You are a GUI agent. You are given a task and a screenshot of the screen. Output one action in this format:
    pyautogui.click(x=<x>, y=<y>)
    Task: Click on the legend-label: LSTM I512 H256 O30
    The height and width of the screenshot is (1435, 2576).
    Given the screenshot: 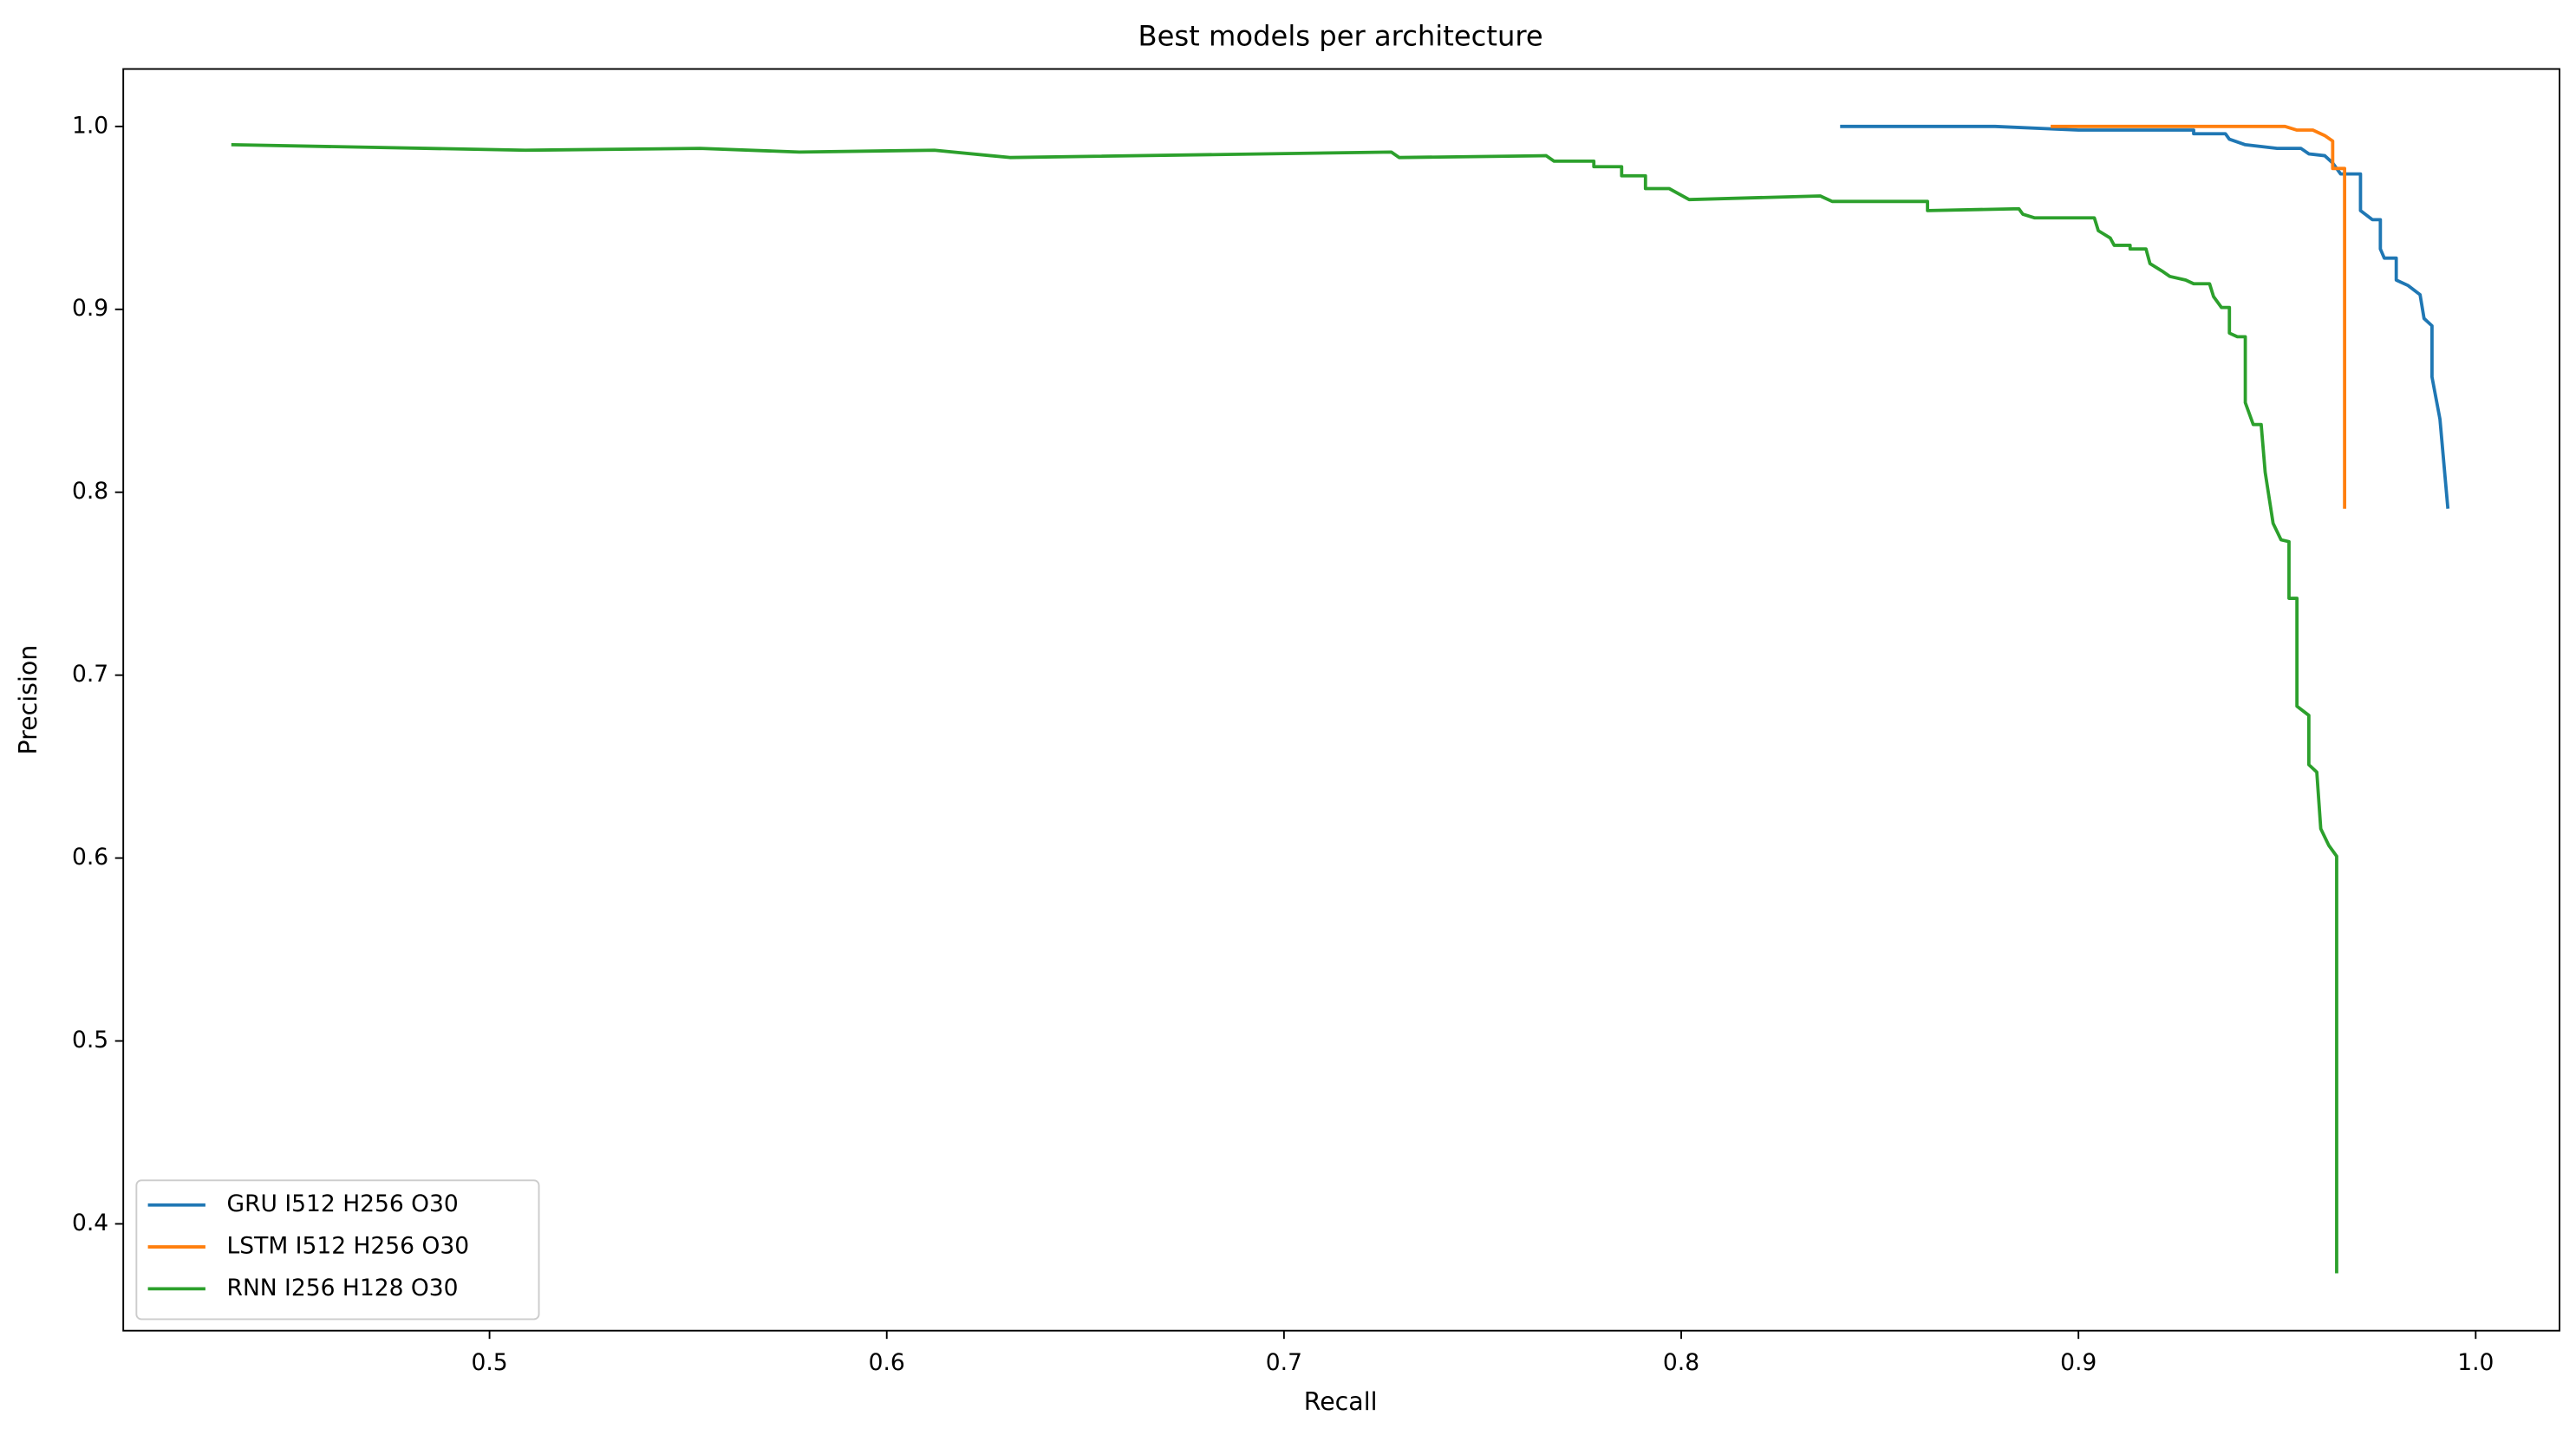 What is the action you would take?
    pyautogui.click(x=349, y=1246)
    